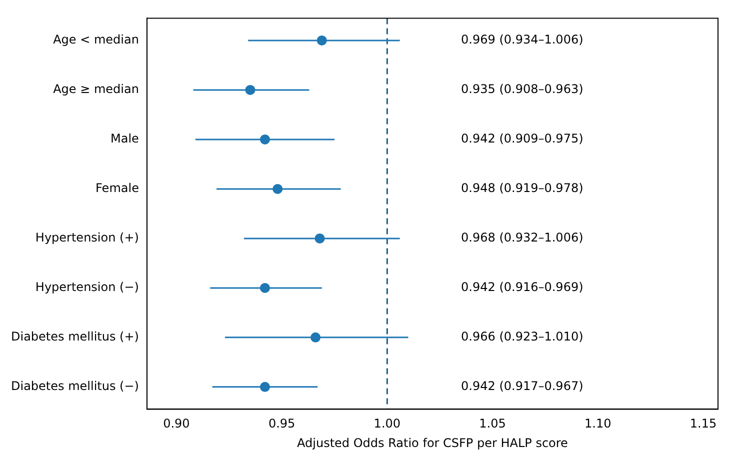 This screenshot has height=461, width=736. I want to click on annotation: 0.969 (0.934–1.006), so click(522, 39).